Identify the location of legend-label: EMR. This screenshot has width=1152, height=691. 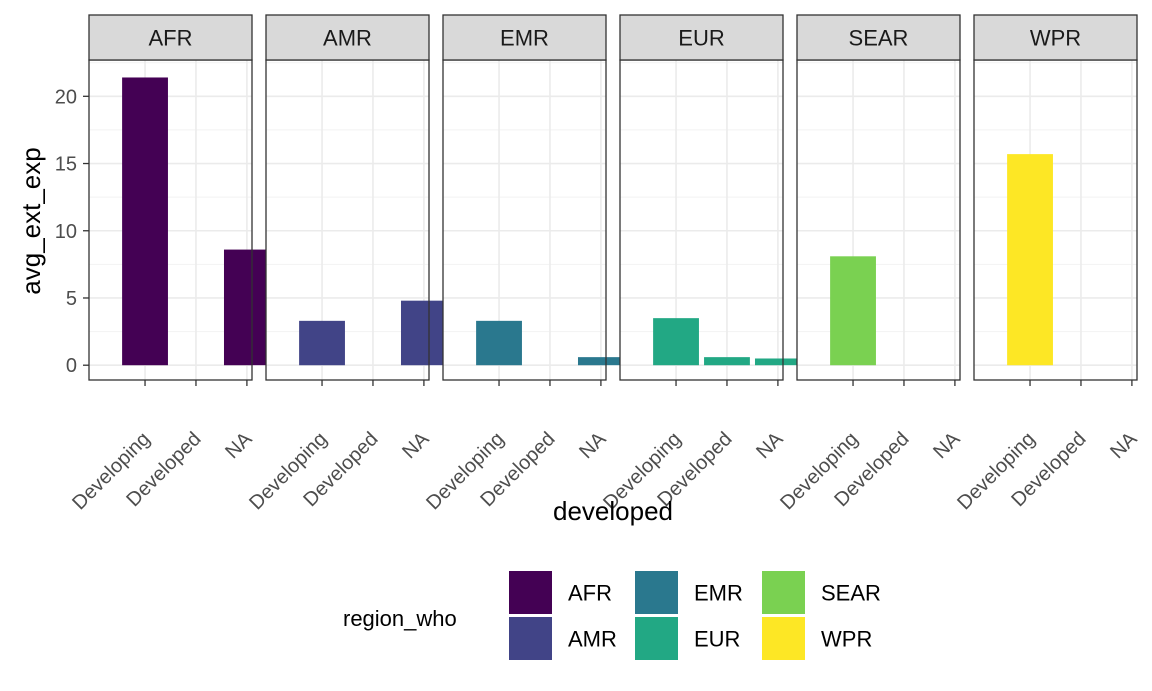
(718, 593).